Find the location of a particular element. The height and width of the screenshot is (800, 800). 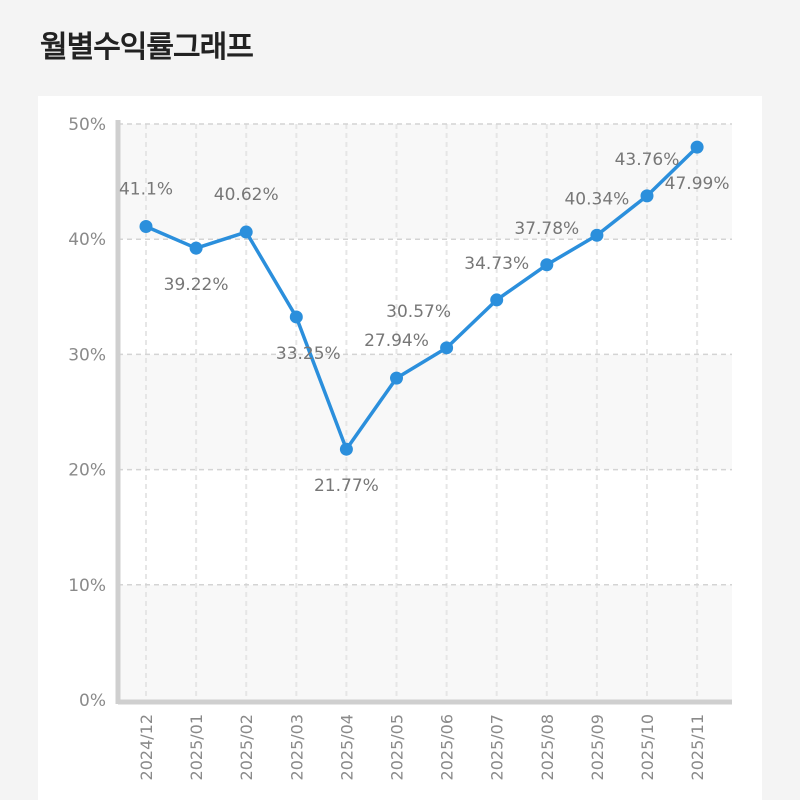

data-label: 40.62% is located at coordinates (246, 195).